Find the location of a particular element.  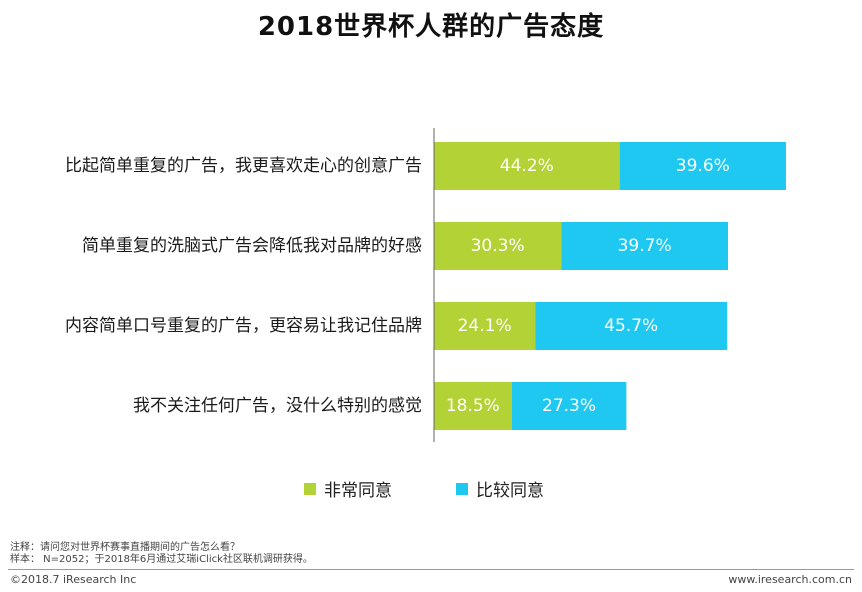

bar-value-label: 39.7% is located at coordinates (645, 246).